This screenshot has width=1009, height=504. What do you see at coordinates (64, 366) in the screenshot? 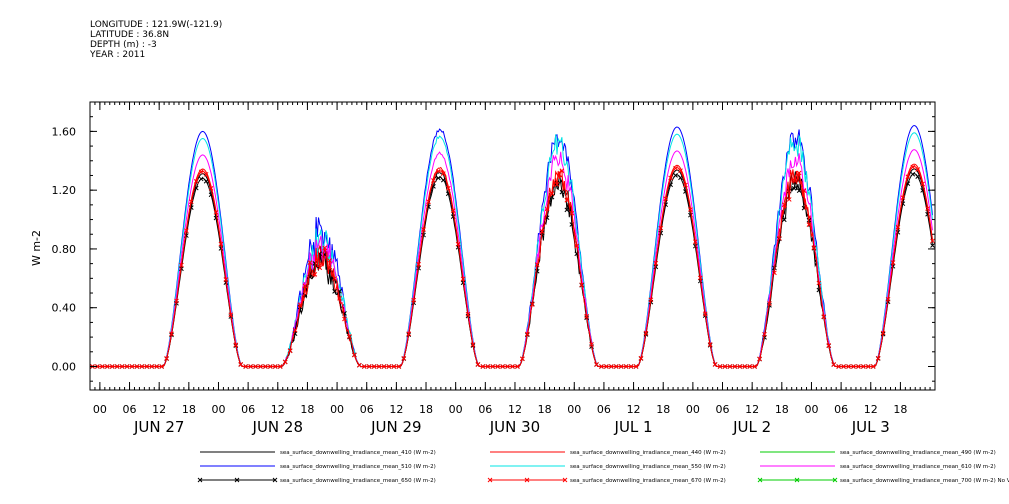
I see `y-tick-label: 0.00` at bounding box center [64, 366].